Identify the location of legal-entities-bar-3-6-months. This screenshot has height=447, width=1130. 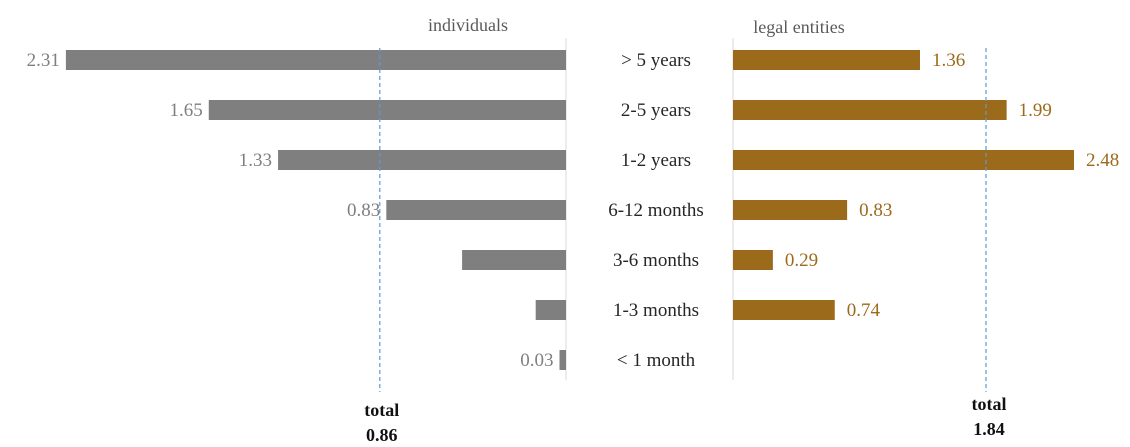
(753, 260).